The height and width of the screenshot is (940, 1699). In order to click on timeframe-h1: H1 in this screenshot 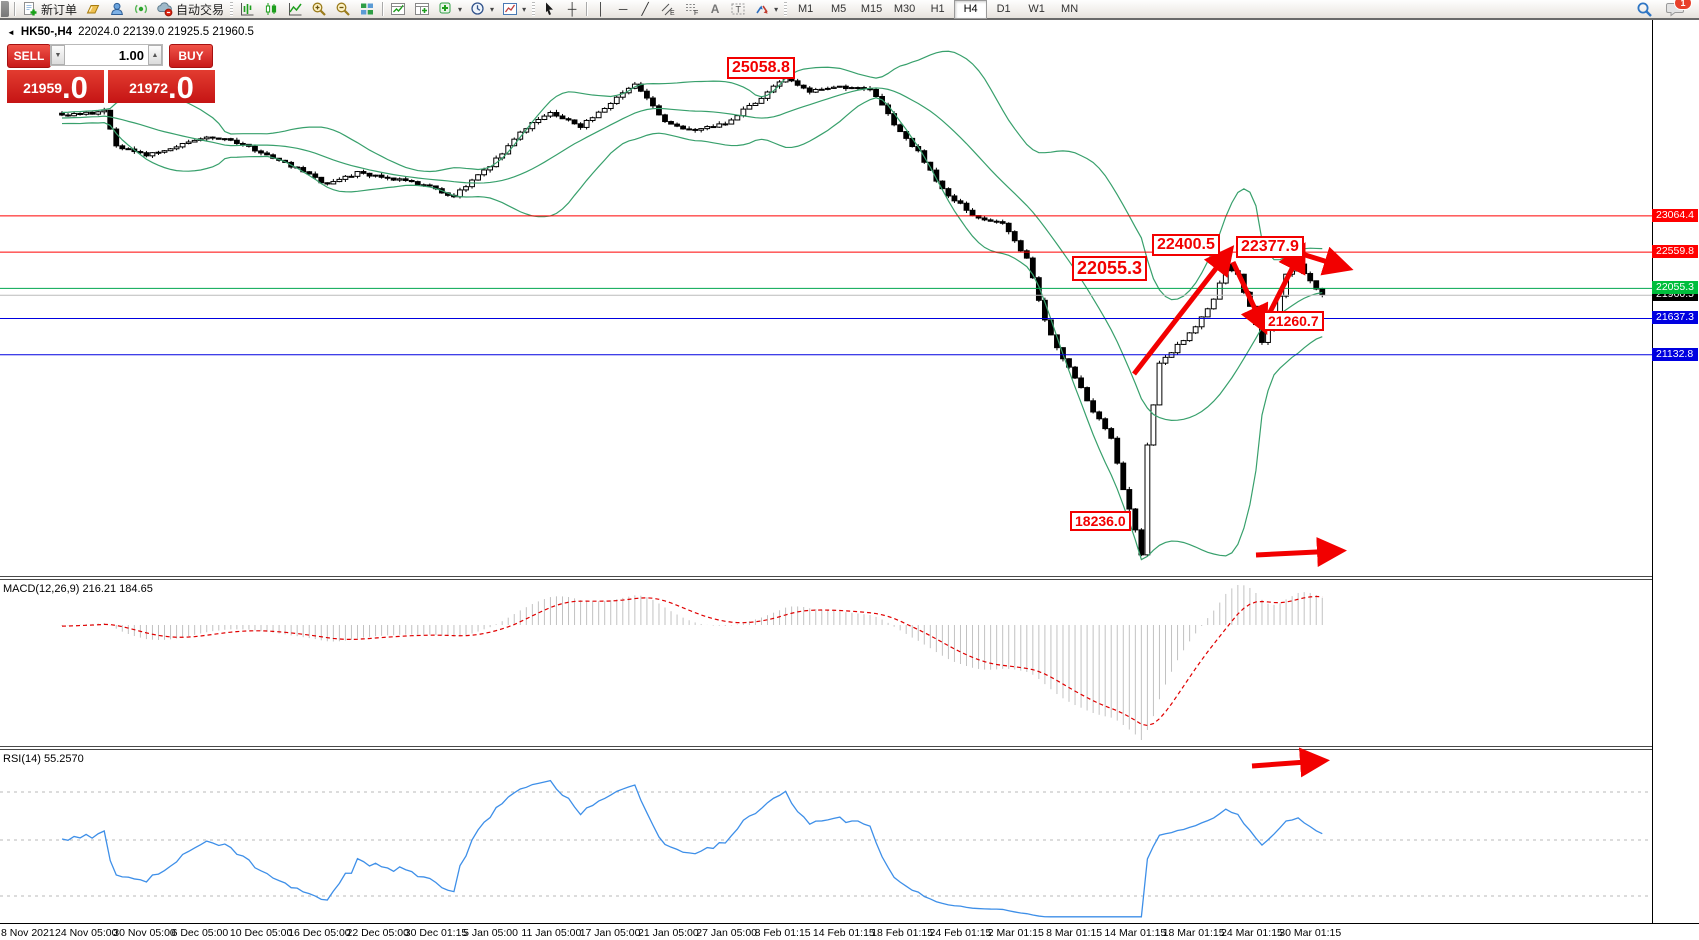, I will do `click(937, 9)`.